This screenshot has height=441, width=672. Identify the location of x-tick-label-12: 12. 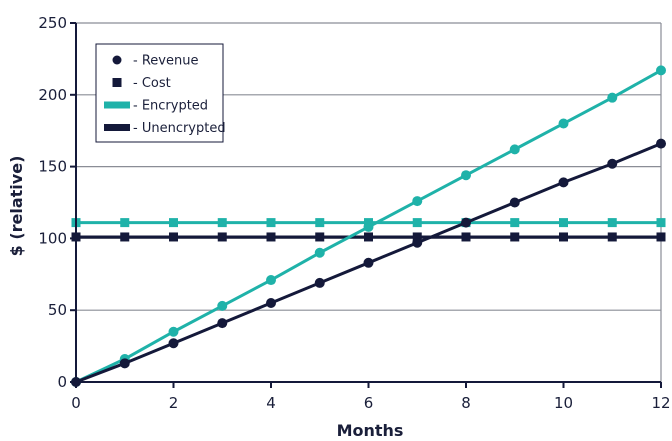
(660, 403).